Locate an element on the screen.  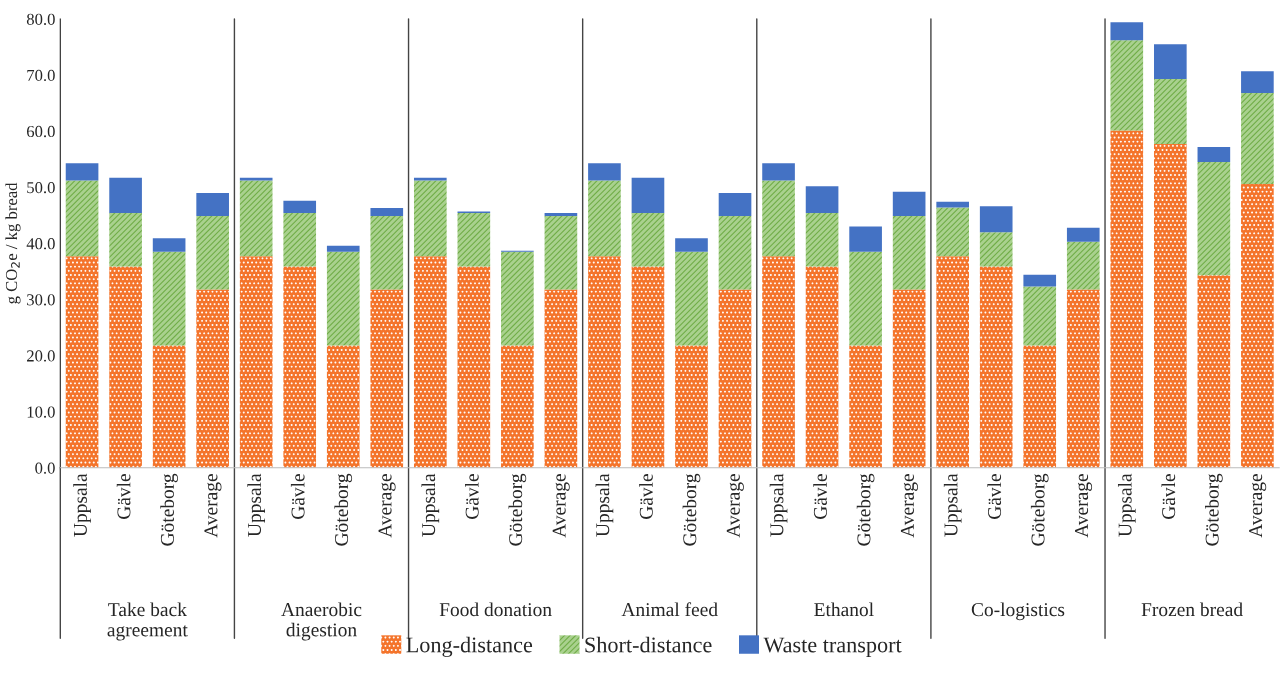
y-tick-label: 50.0 is located at coordinates (41, 187).